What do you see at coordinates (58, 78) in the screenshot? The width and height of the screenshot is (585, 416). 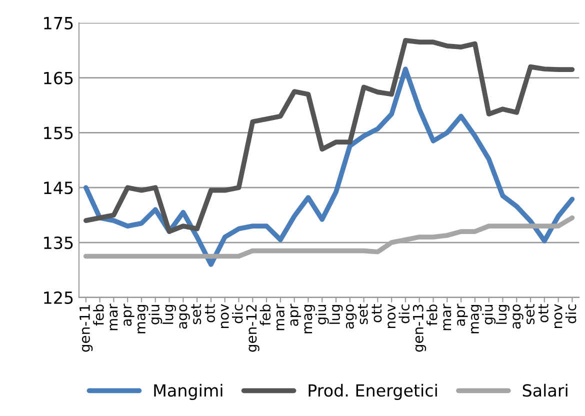 I see `y-tick-label: 165` at bounding box center [58, 78].